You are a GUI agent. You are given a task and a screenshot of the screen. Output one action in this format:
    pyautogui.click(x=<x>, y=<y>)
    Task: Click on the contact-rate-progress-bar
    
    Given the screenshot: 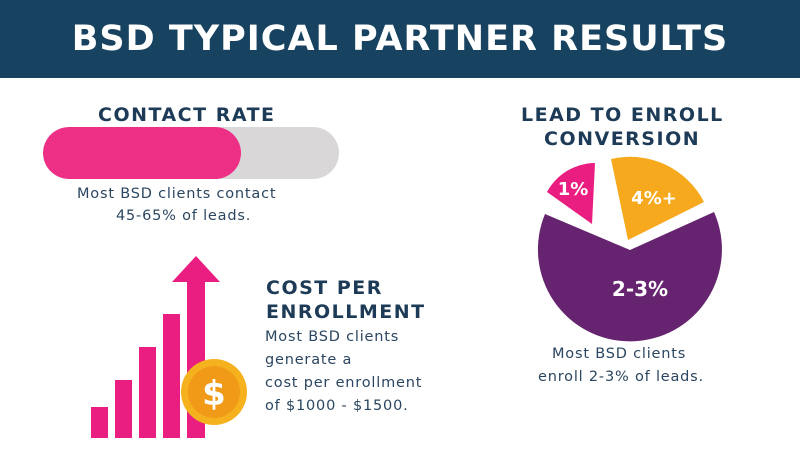 What is the action you would take?
    pyautogui.click(x=191, y=153)
    